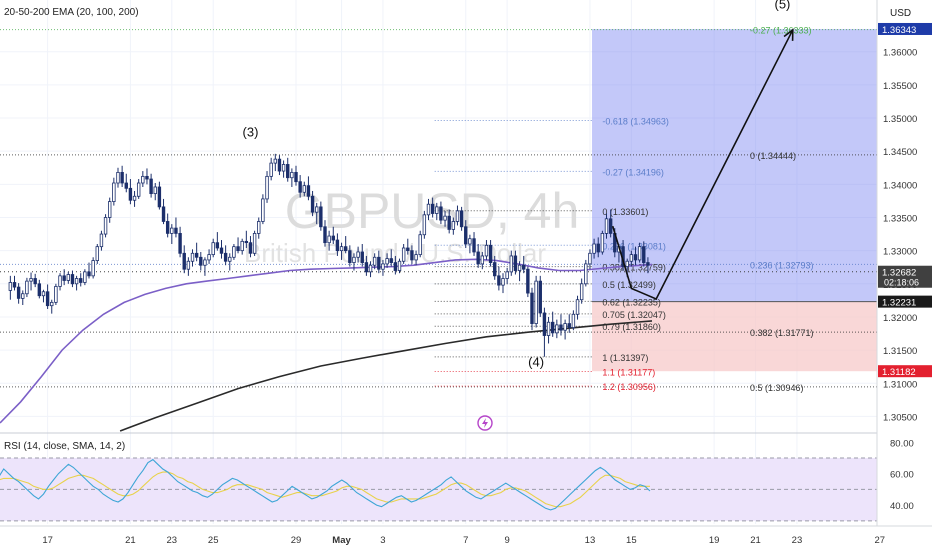 Image resolution: width=932 pixels, height=550 pixels. Describe the element at coordinates (251, 132) in the screenshot. I see `elliott-wave-label: (3)` at that location.